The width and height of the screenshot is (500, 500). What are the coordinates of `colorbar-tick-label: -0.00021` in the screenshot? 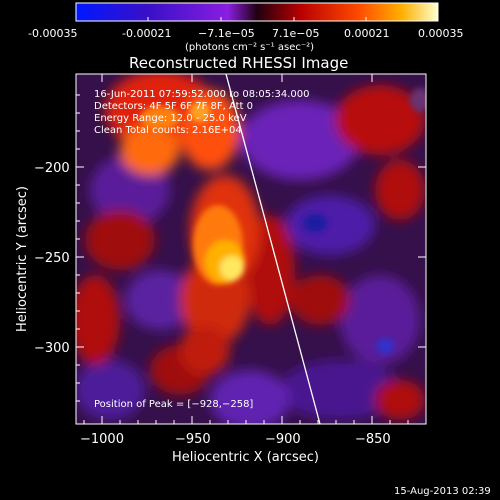 It's located at (146, 33).